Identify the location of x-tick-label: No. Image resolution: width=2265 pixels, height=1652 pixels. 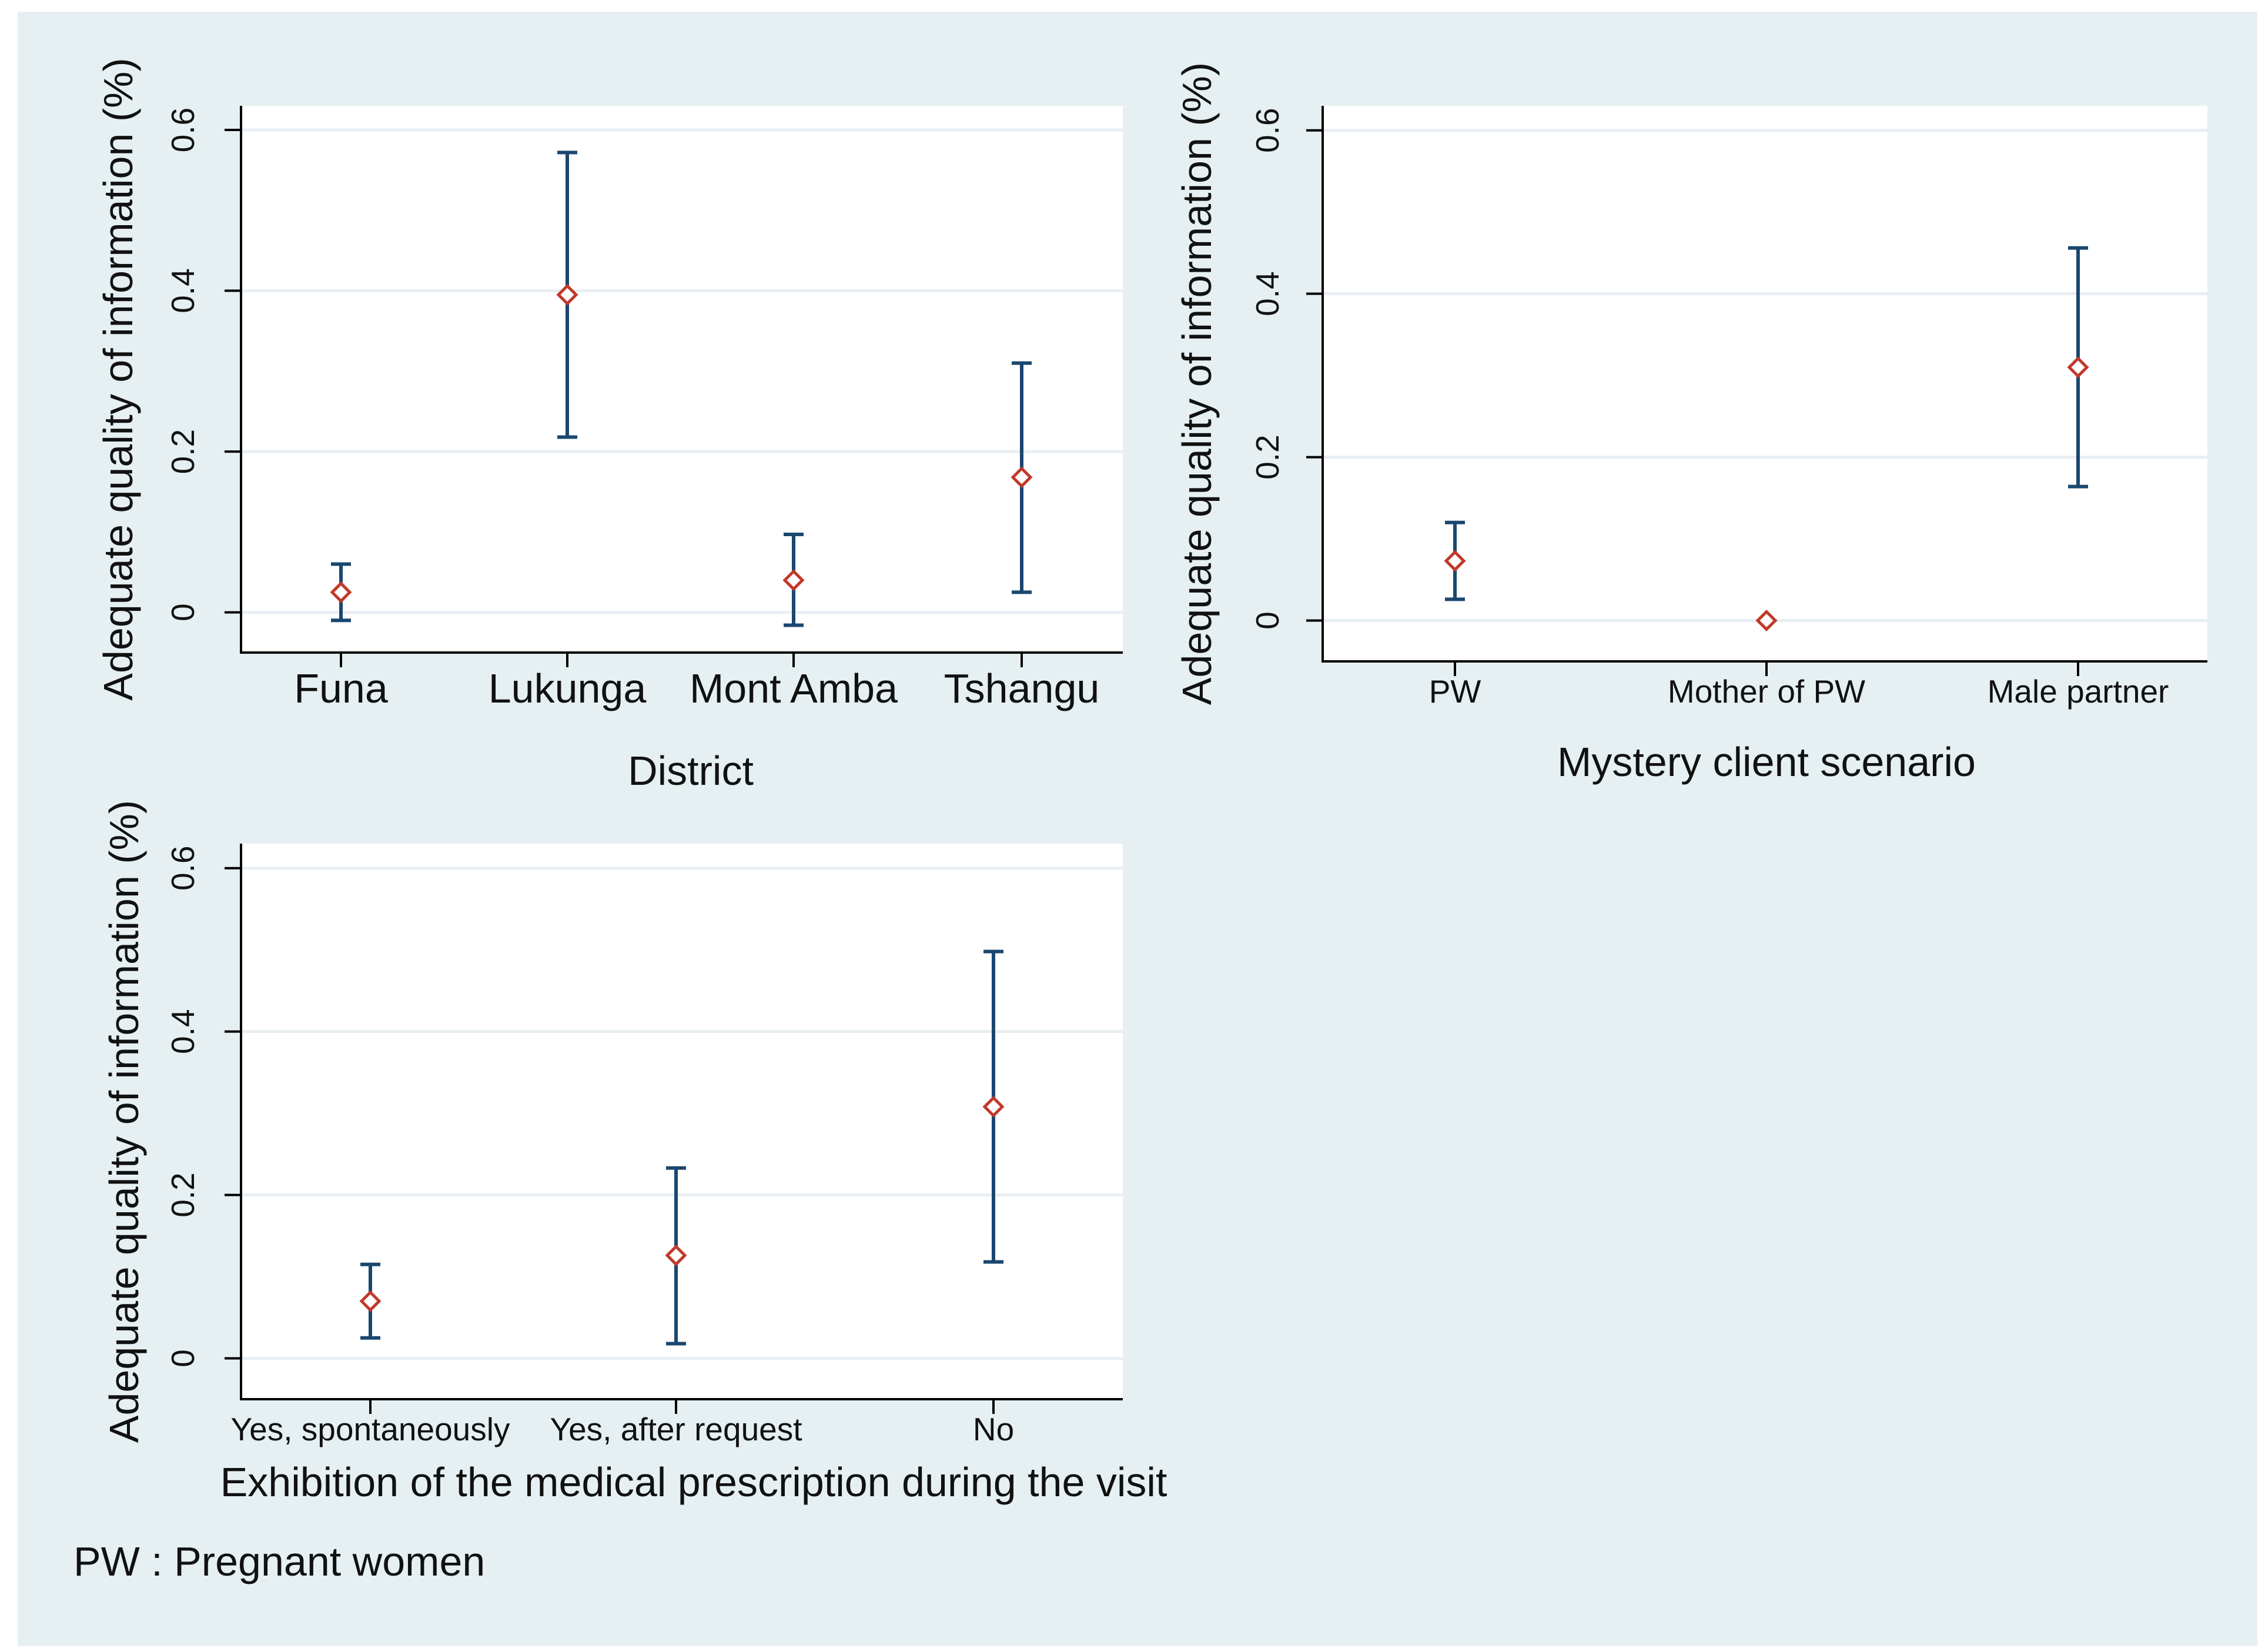
(993, 1429).